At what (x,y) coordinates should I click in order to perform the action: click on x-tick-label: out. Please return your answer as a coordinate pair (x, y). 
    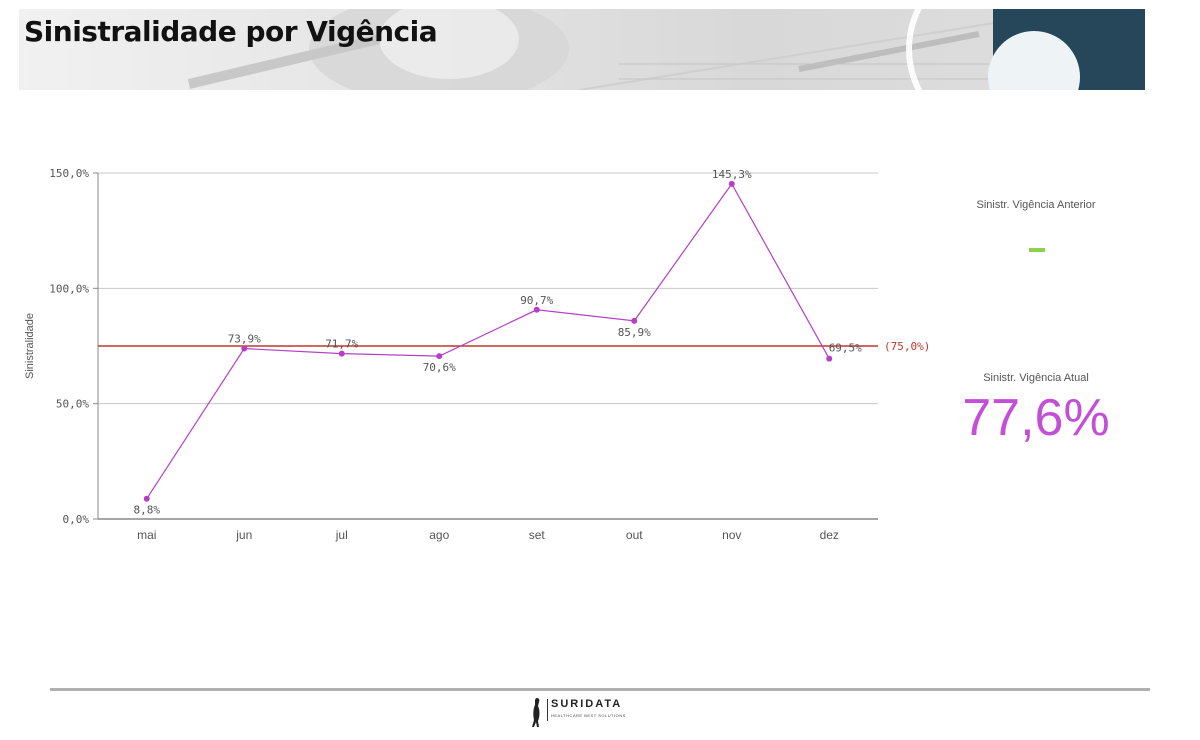
    Looking at the image, I should click on (634, 535).